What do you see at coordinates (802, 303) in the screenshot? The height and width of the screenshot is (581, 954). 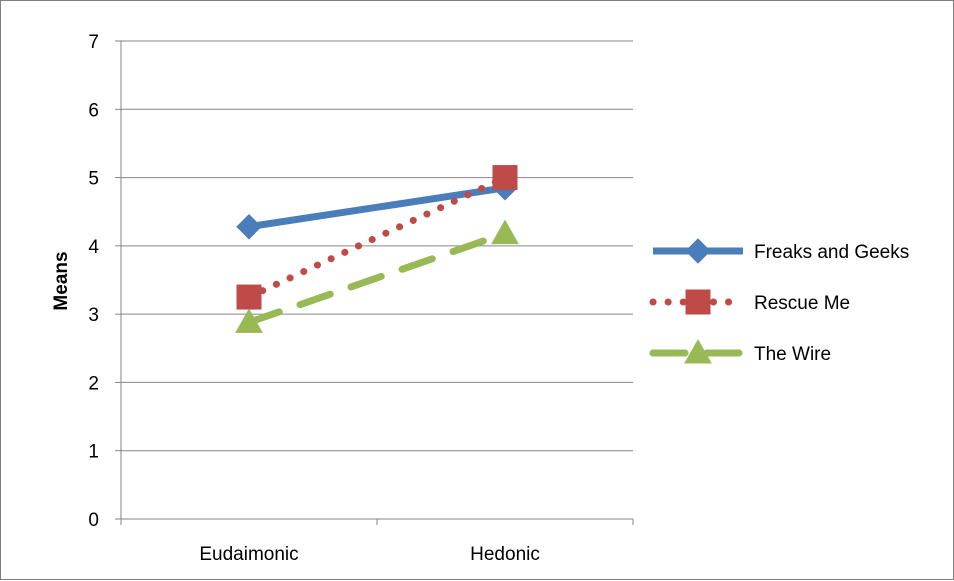 I see `legend-label: Rescue Me` at bounding box center [802, 303].